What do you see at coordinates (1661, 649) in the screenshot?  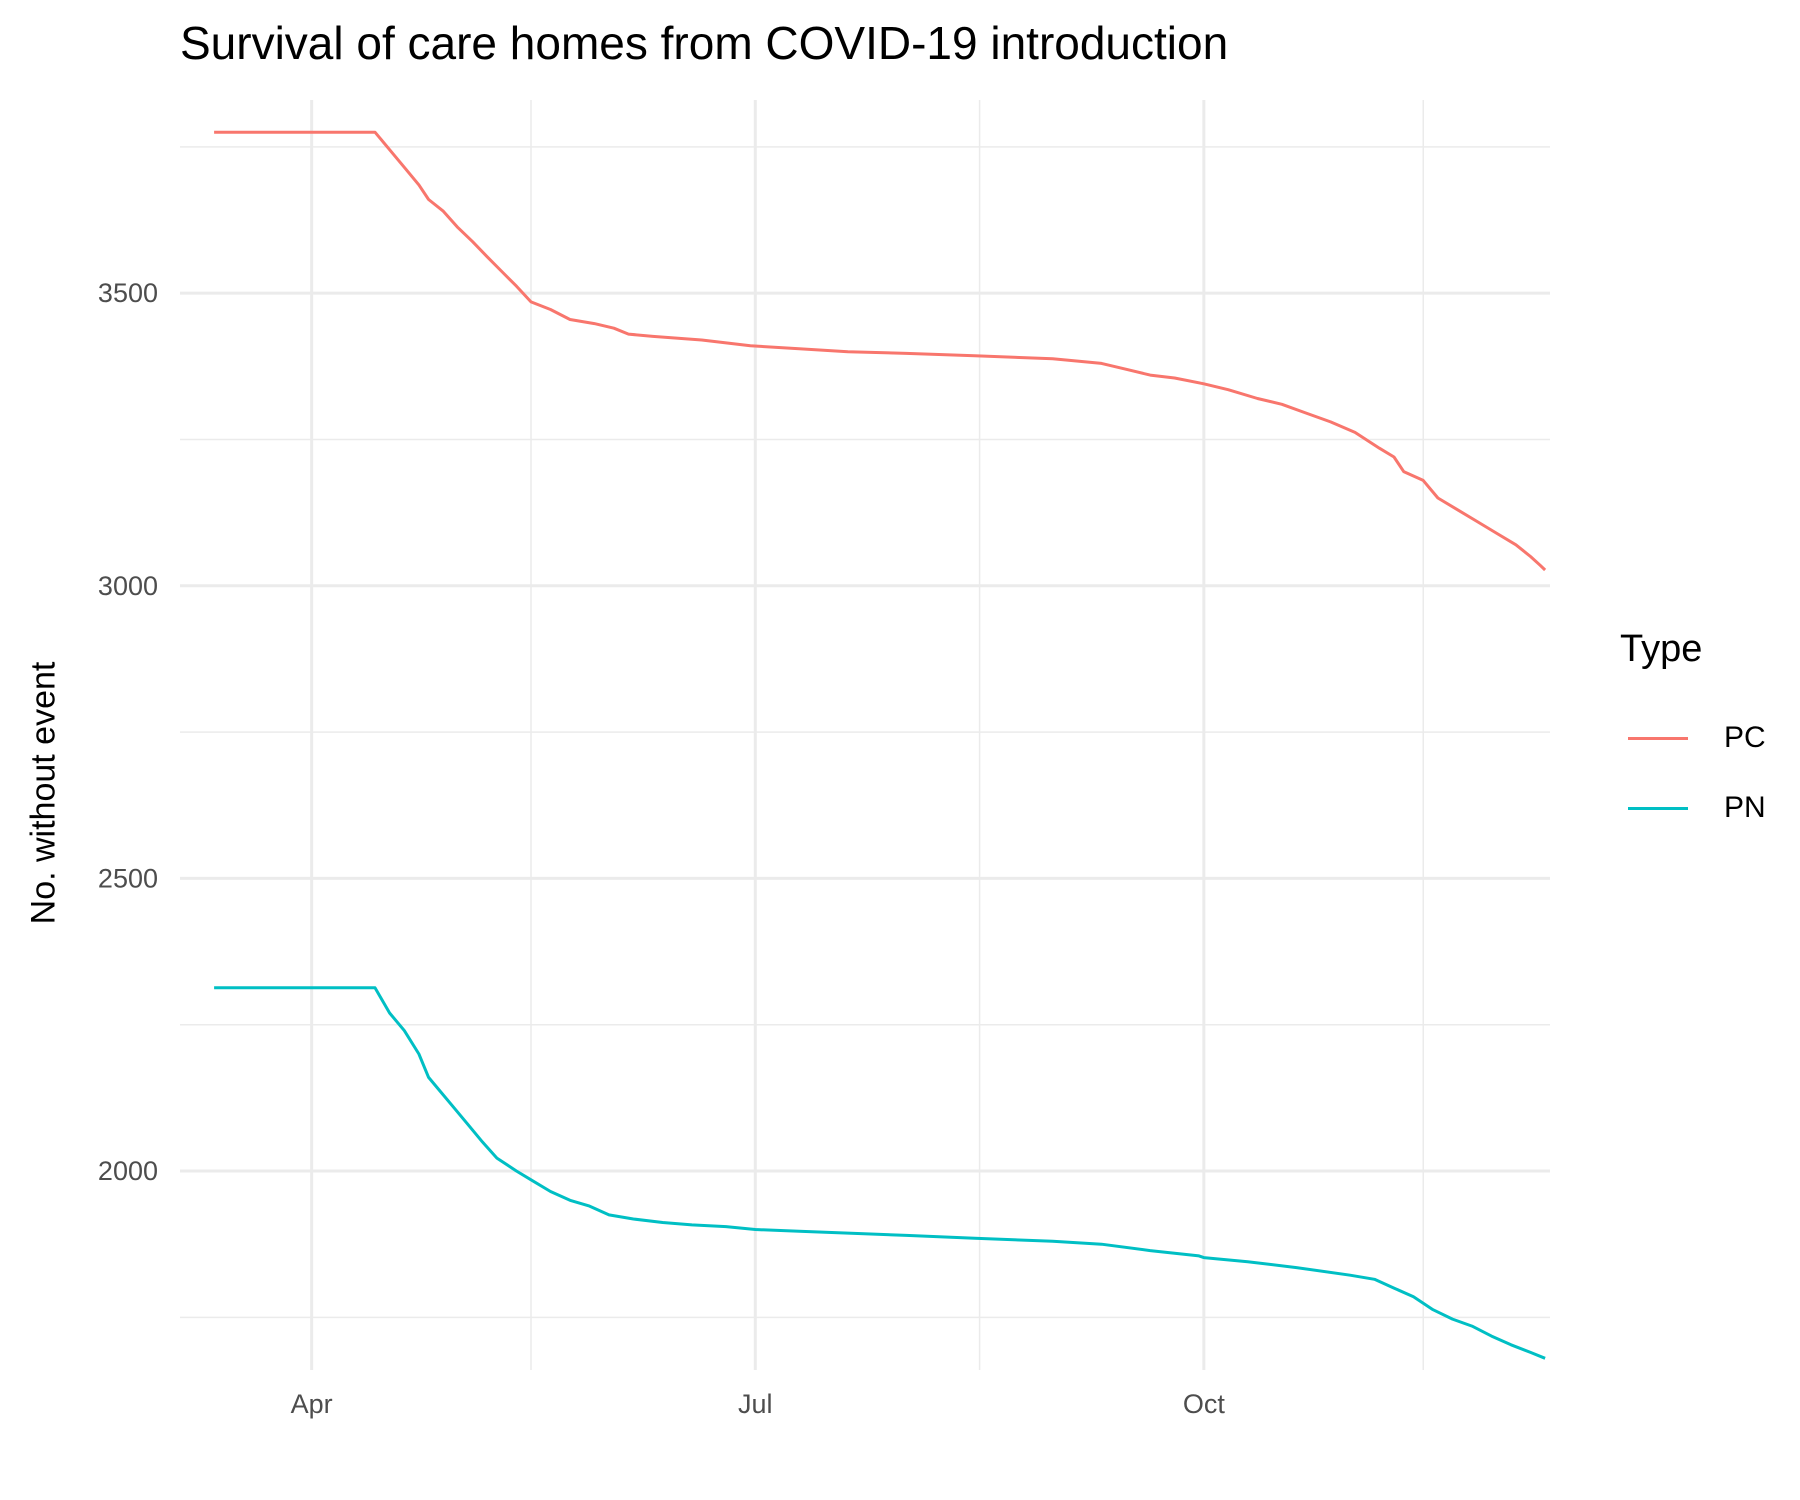 I see `legend-title: Type` at bounding box center [1661, 649].